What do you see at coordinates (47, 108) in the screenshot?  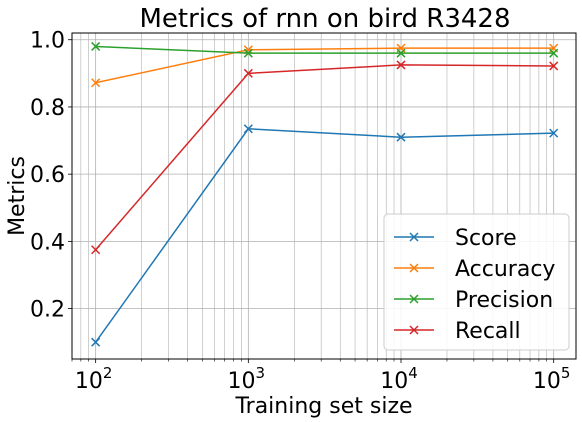 I see `y-tick-label: 0.8` at bounding box center [47, 108].